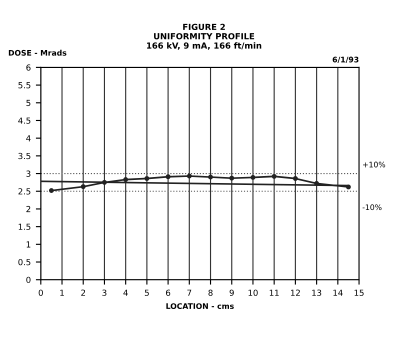  What do you see at coordinates (28, 244) in the screenshot?
I see `y-tick-label: 1` at bounding box center [28, 244].